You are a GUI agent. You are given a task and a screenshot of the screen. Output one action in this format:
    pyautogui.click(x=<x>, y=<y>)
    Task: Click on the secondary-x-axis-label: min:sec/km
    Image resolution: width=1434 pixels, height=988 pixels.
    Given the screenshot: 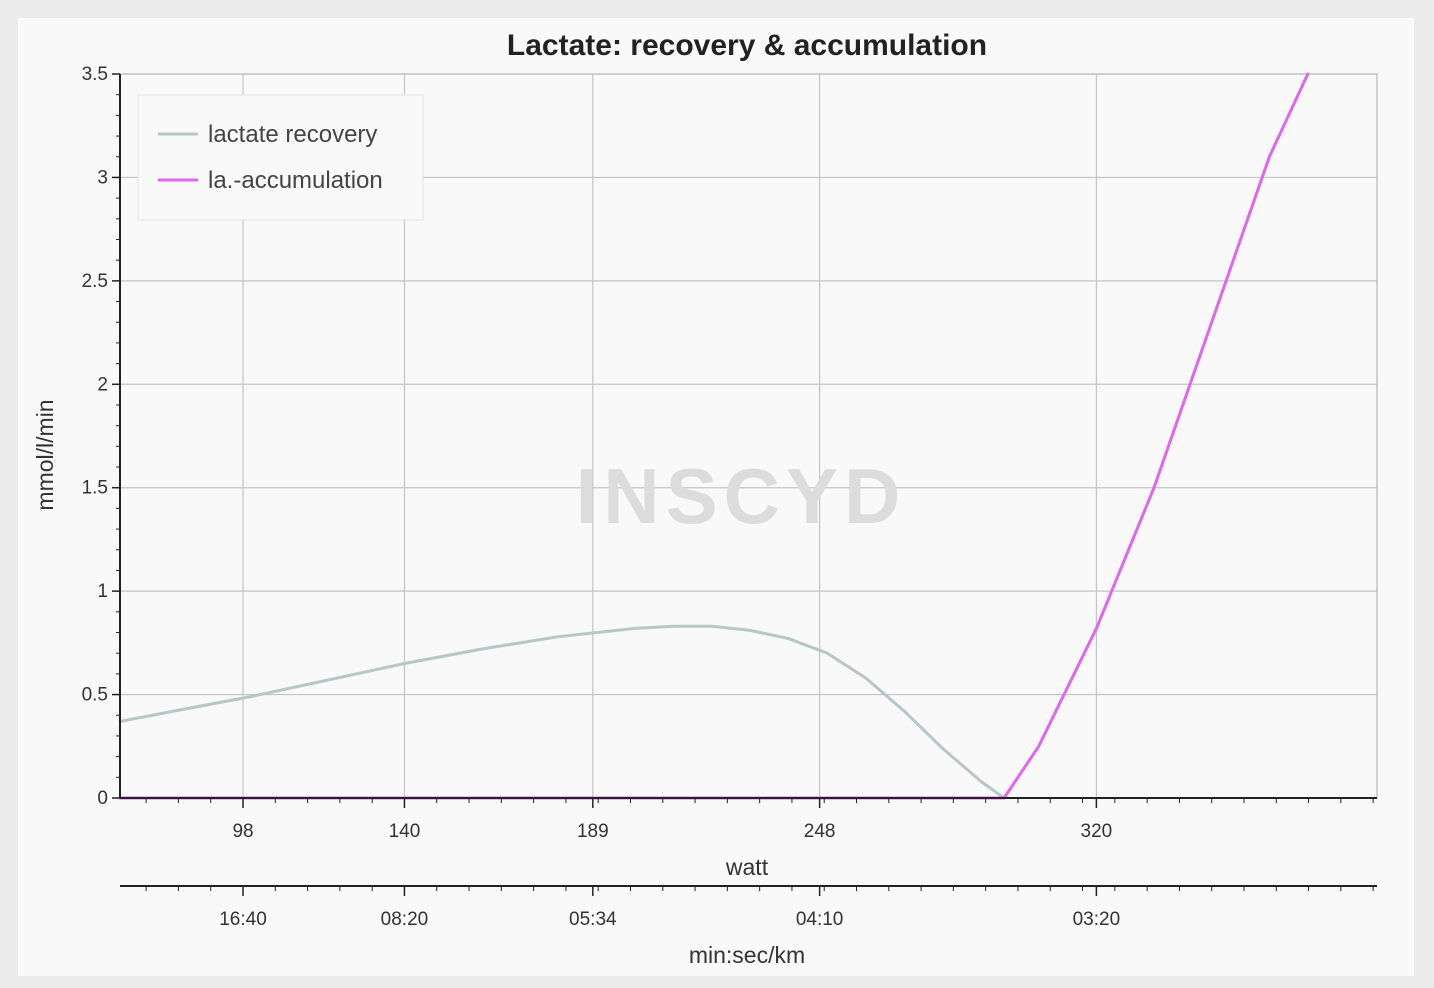 What is the action you would take?
    pyautogui.click(x=747, y=955)
    